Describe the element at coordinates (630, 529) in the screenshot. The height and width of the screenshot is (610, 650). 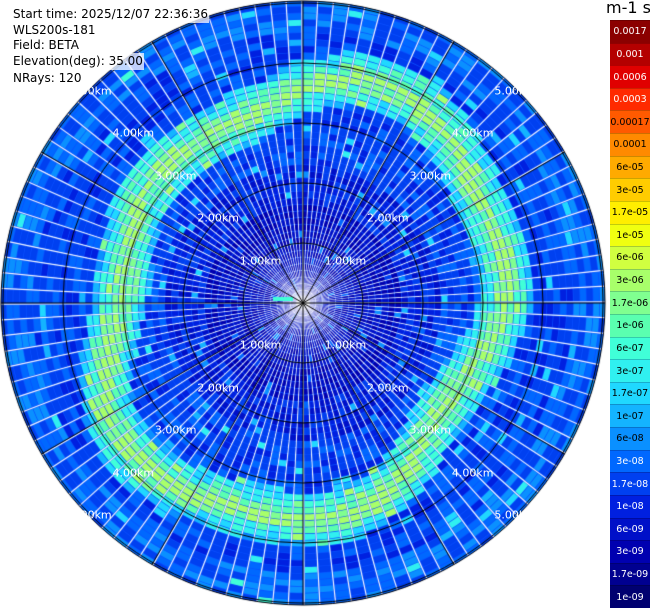
I see `colorbar-level: 6e-09` at that location.